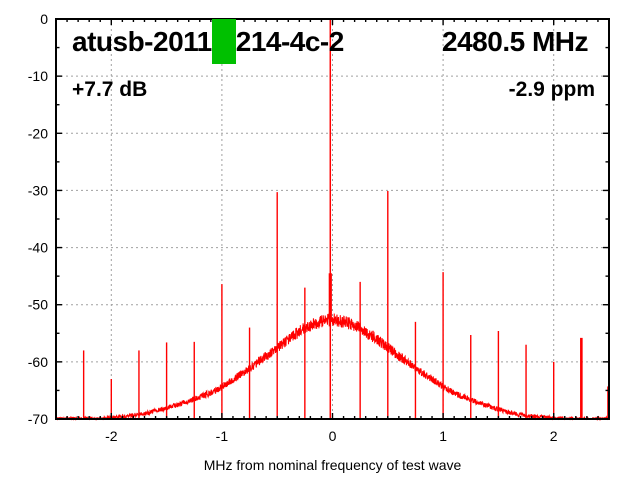  What do you see at coordinates (38, 419) in the screenshot?
I see `y-tick-label: -70` at bounding box center [38, 419].